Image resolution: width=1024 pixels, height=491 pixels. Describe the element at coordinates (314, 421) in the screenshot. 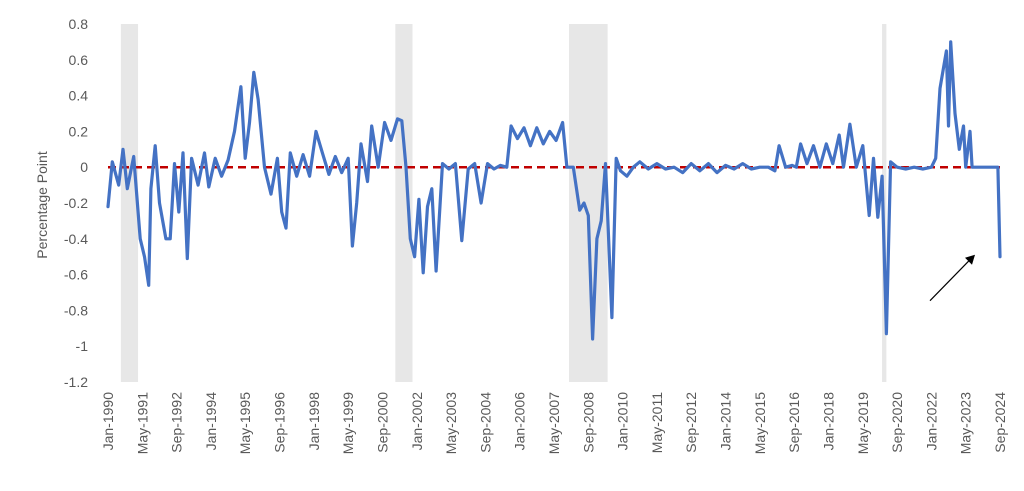

I see `x-tick-label: Jan-1998` at that location.